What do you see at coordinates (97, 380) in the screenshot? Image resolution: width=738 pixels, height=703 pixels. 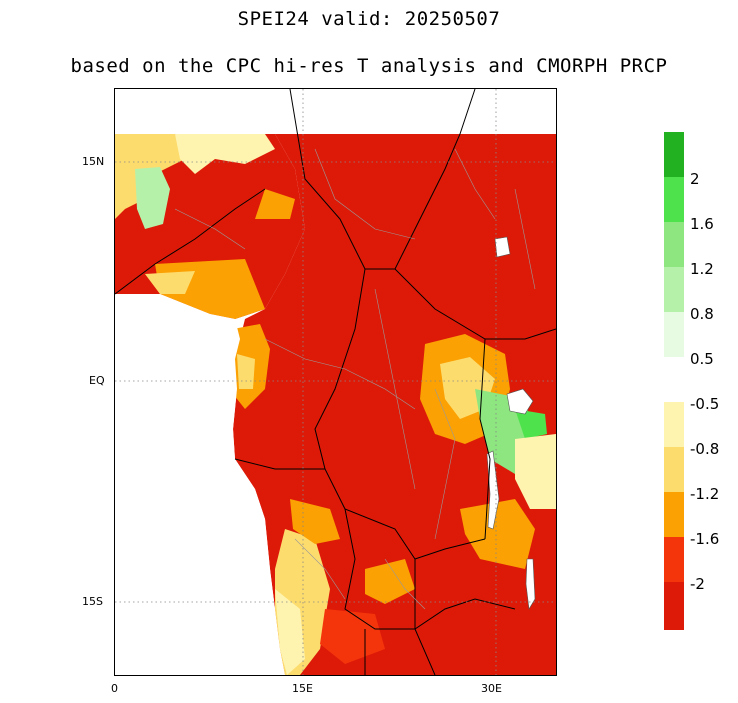 I see `lat-label-eq: EQ` at bounding box center [97, 380].